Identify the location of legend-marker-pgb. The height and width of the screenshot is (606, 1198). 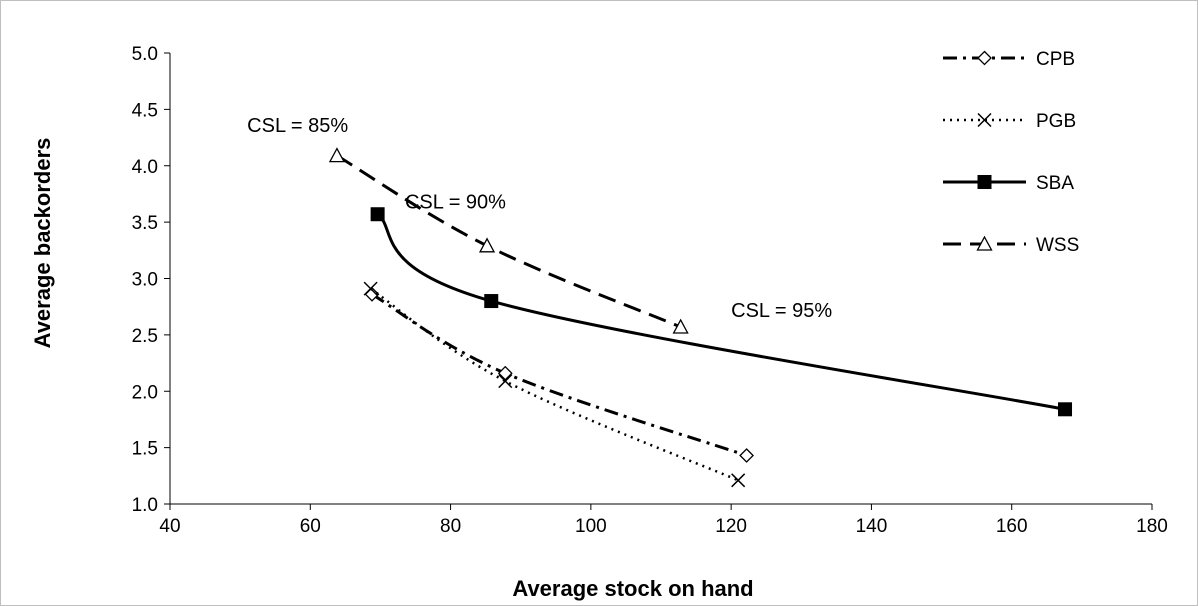
(984, 120).